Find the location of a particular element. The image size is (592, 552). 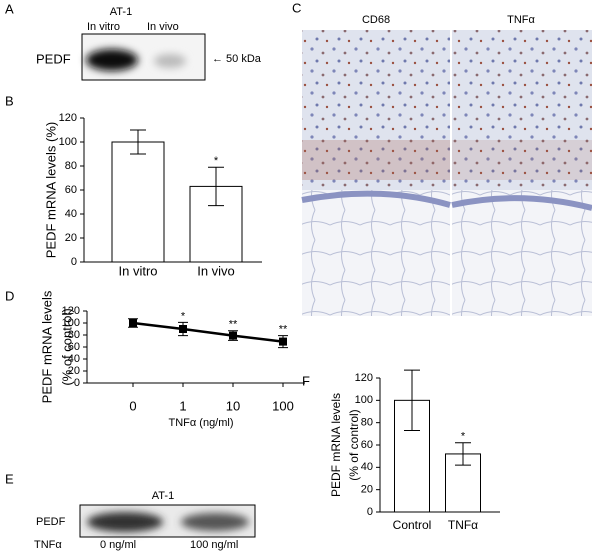

bar is located at coordinates (138, 202).